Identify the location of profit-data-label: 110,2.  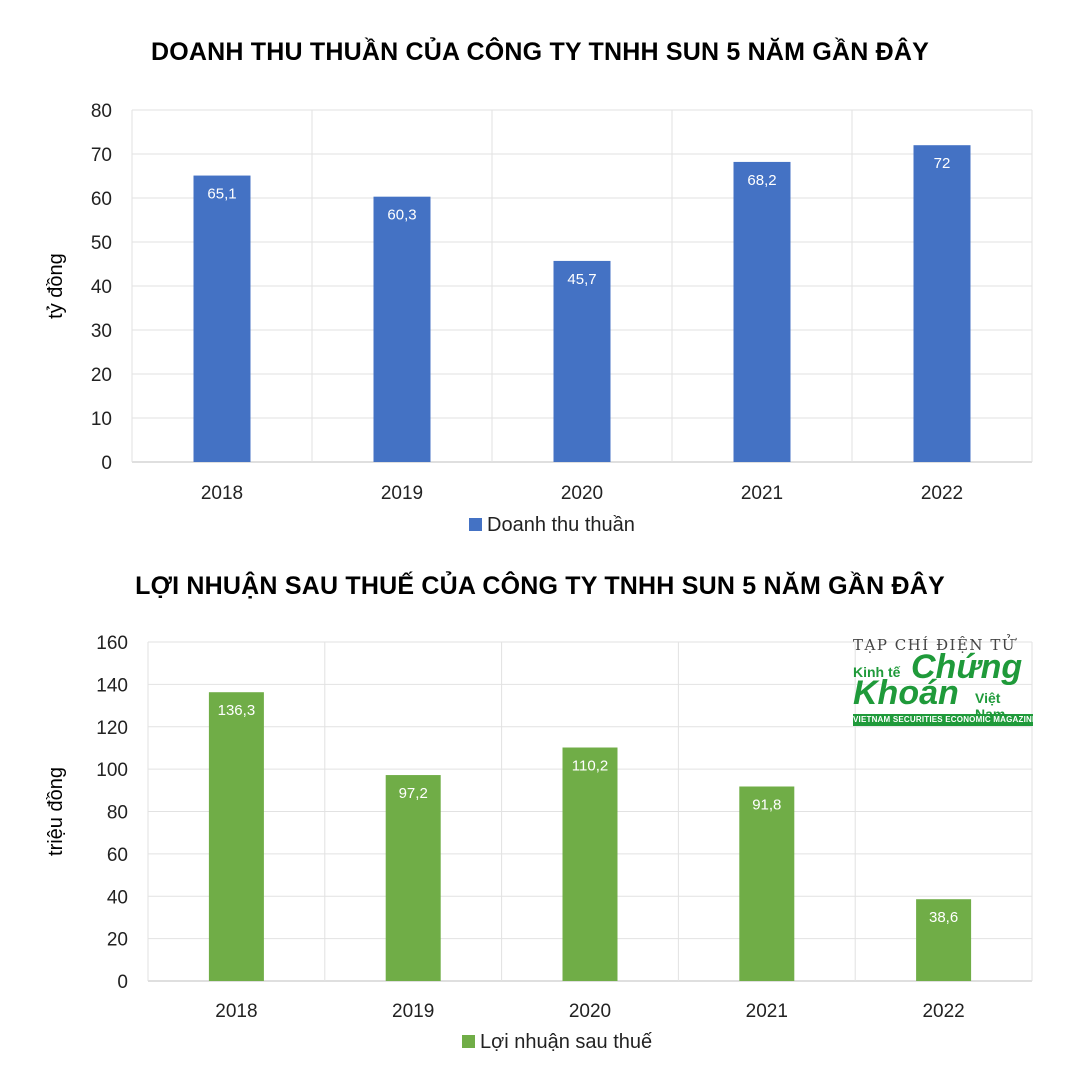
(590, 766).